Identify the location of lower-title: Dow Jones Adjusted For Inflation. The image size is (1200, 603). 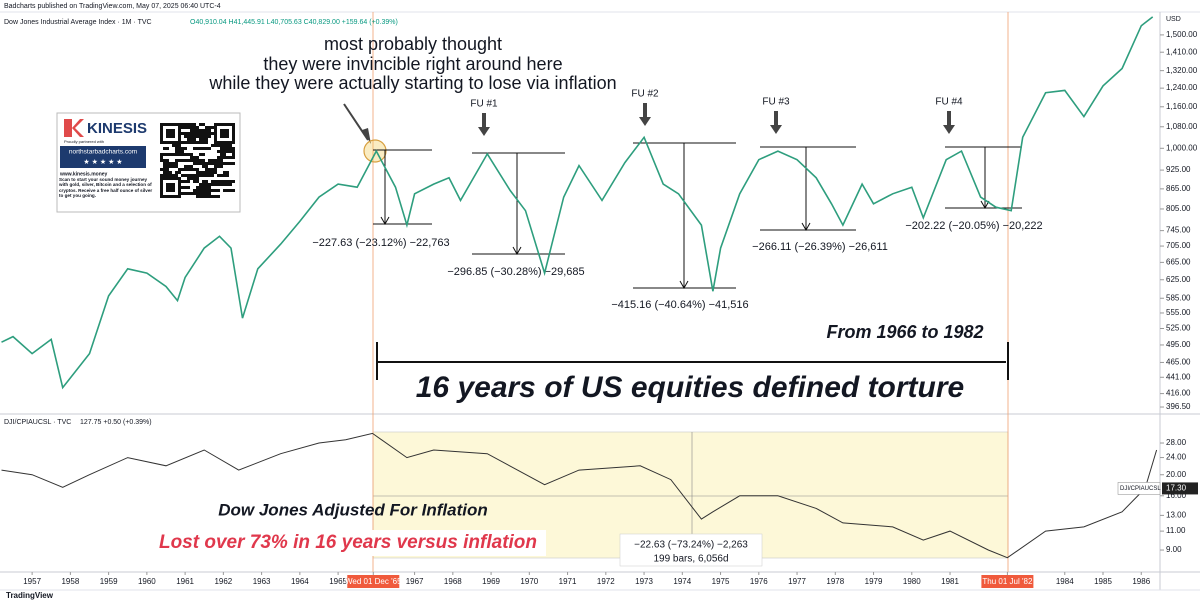
(353, 509).